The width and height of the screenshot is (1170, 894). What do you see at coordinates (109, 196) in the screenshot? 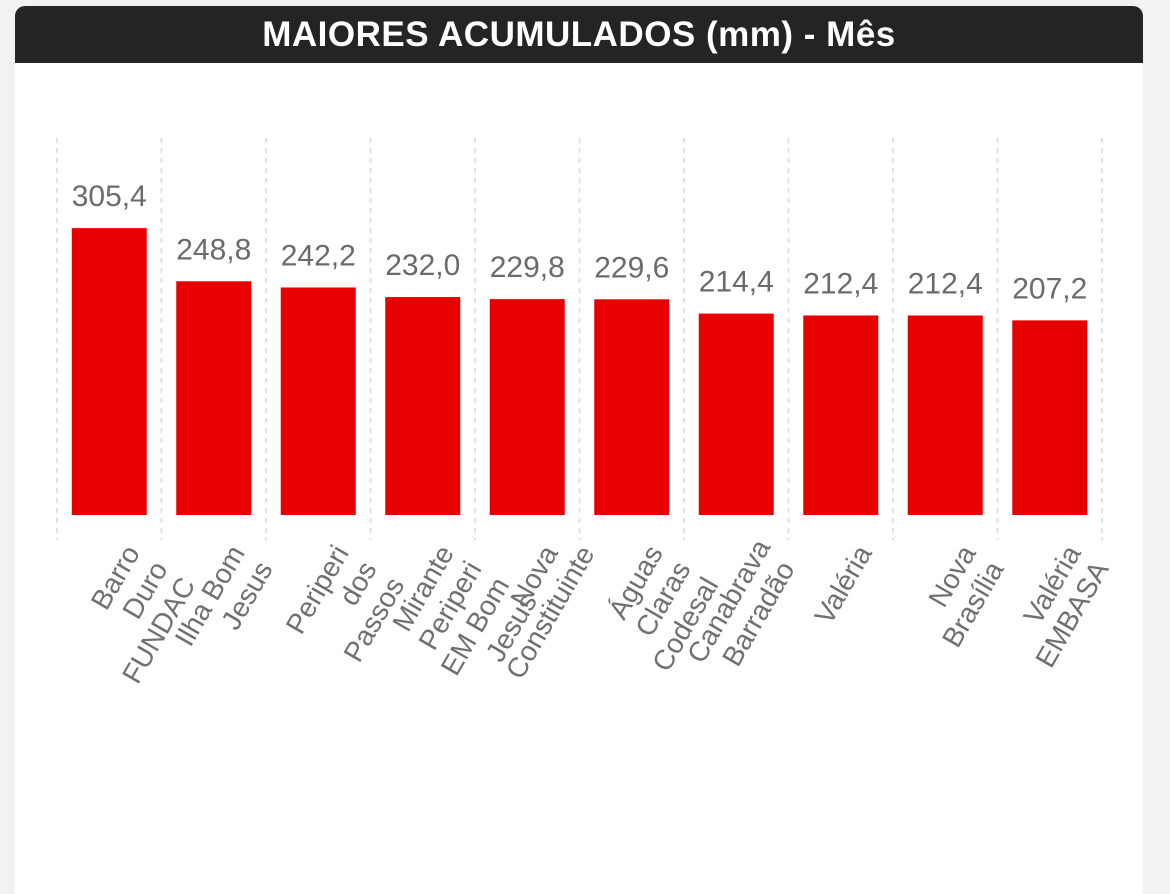
I see `value-label: 305,4` at bounding box center [109, 196].